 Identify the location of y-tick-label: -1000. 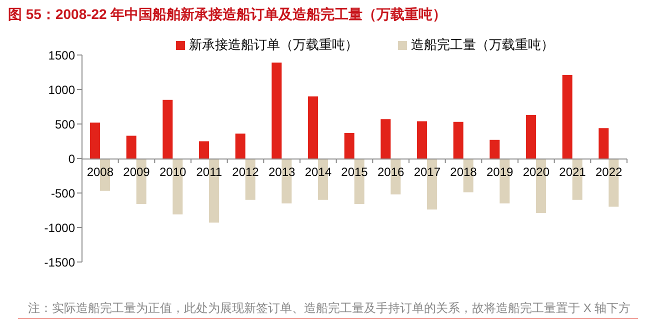
(60, 227).